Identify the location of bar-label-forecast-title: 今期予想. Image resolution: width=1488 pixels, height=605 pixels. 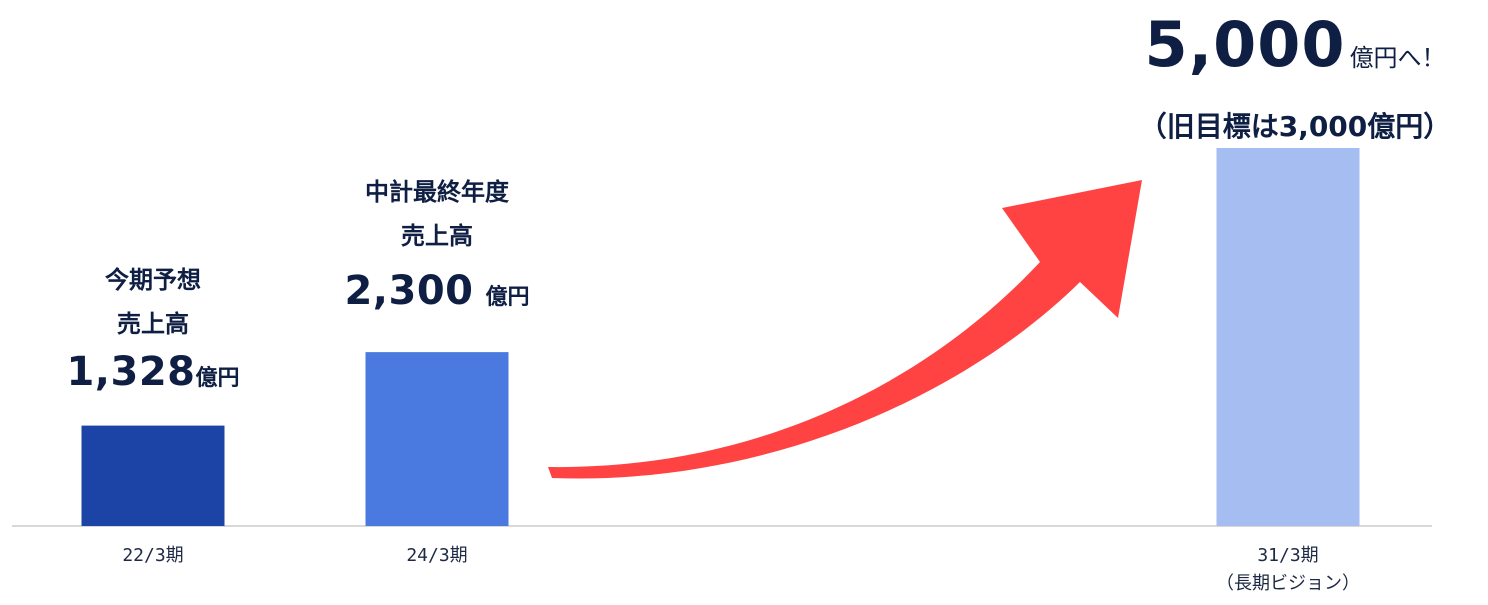
(153, 280).